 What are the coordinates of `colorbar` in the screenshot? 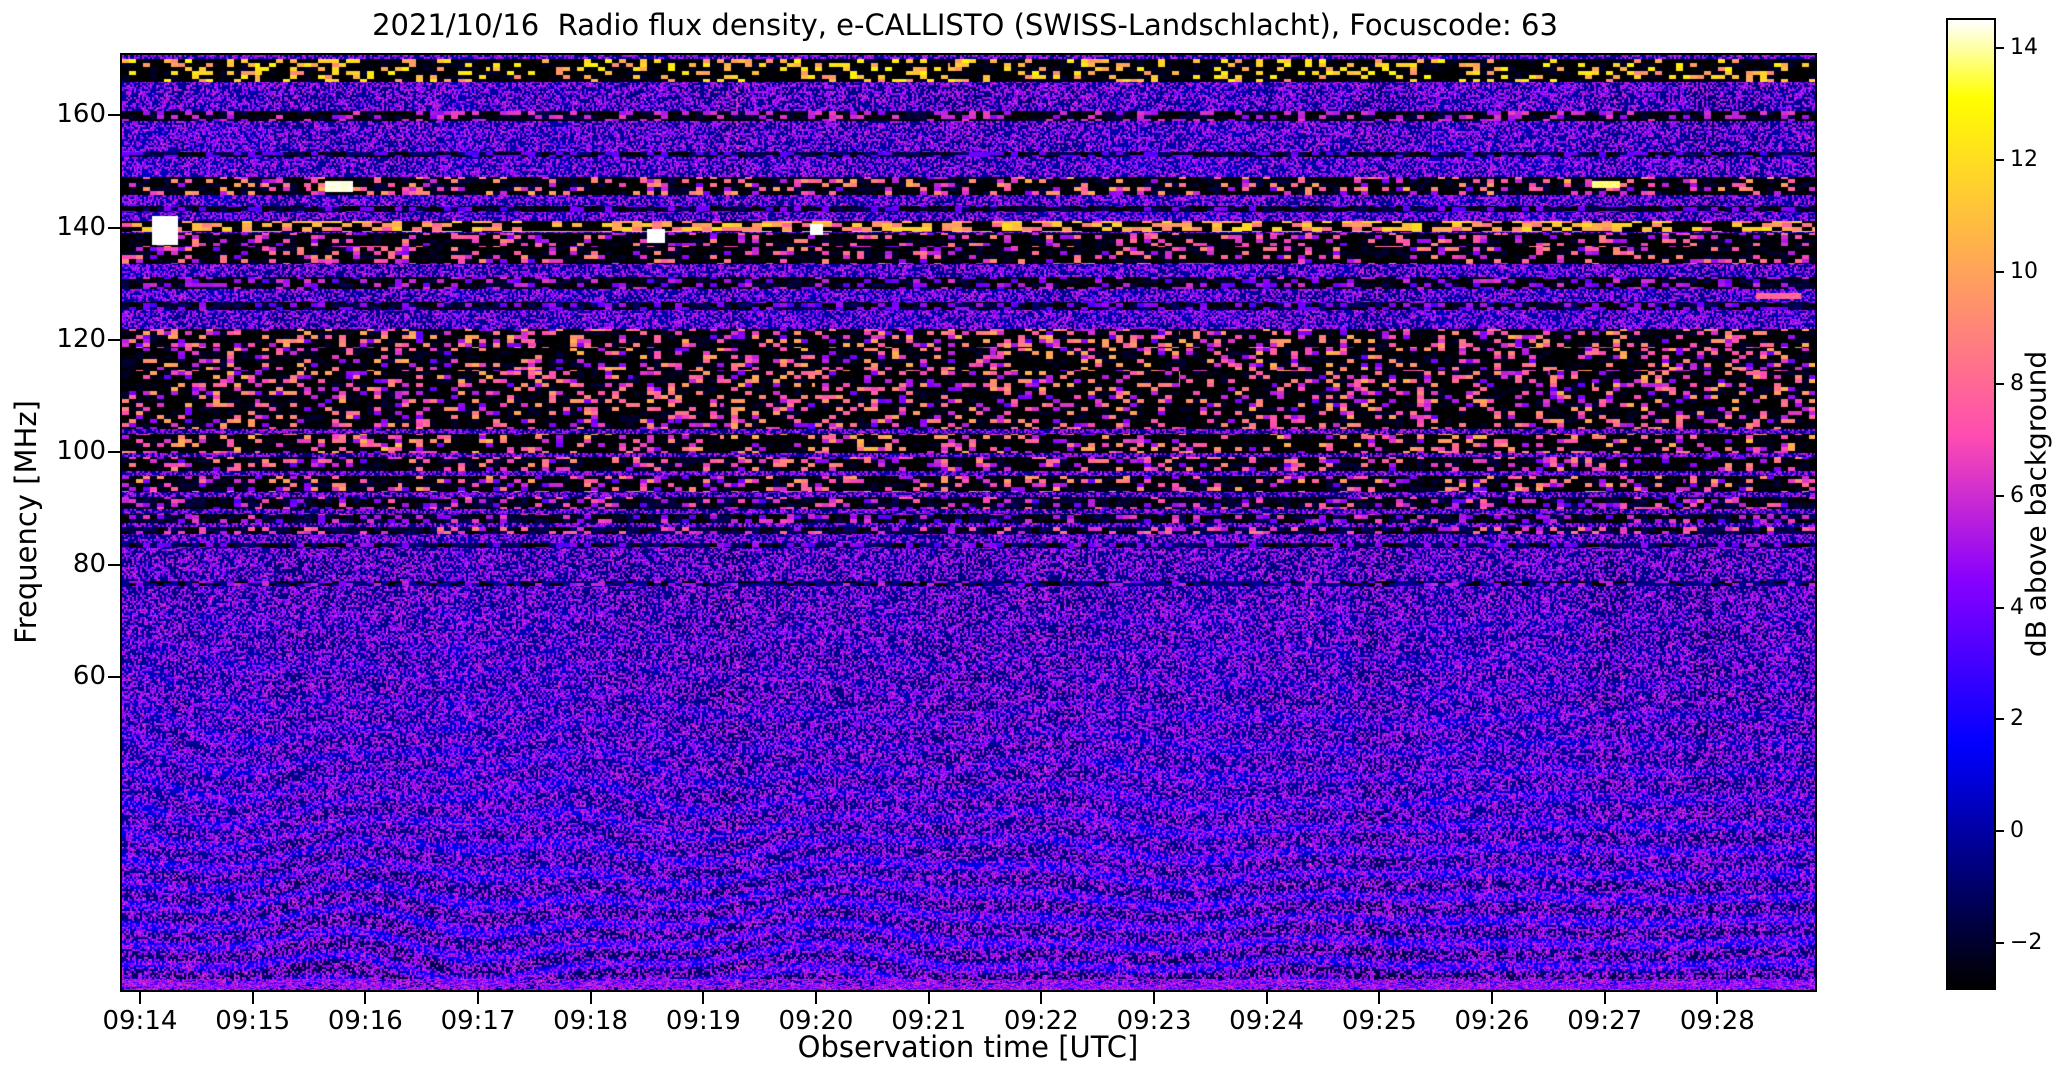 It's located at (1971, 504).